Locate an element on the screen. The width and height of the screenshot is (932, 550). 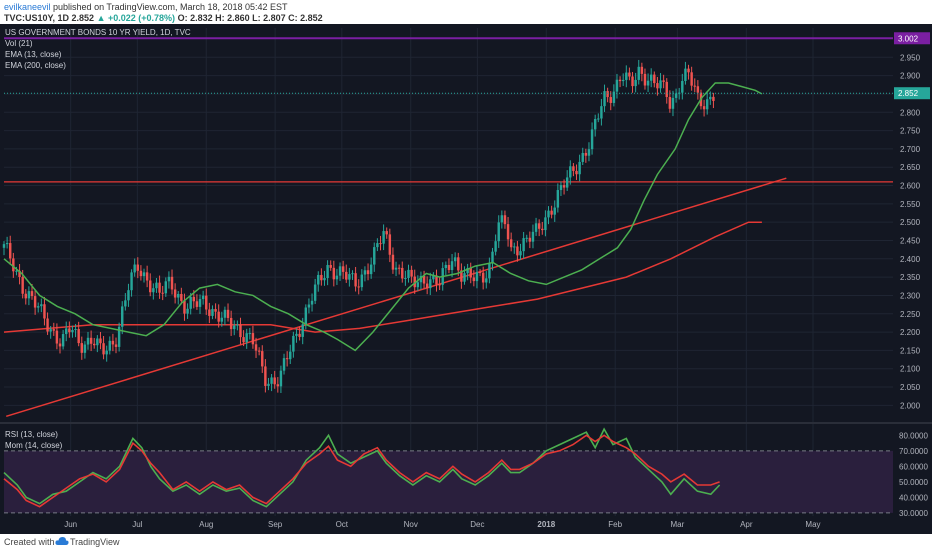
x-tick-label: Jun is located at coordinates (70, 524).